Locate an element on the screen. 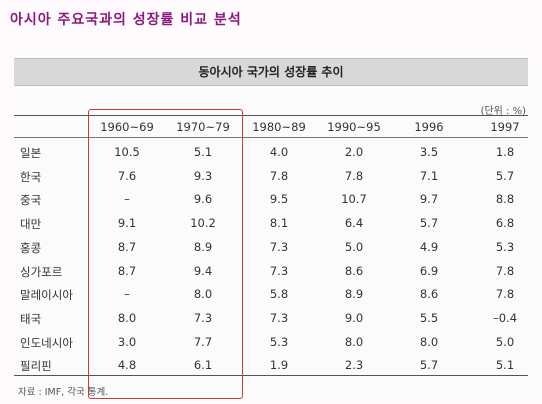  source-note: 자료 : IMF, 각국 통계. is located at coordinates (63, 392).